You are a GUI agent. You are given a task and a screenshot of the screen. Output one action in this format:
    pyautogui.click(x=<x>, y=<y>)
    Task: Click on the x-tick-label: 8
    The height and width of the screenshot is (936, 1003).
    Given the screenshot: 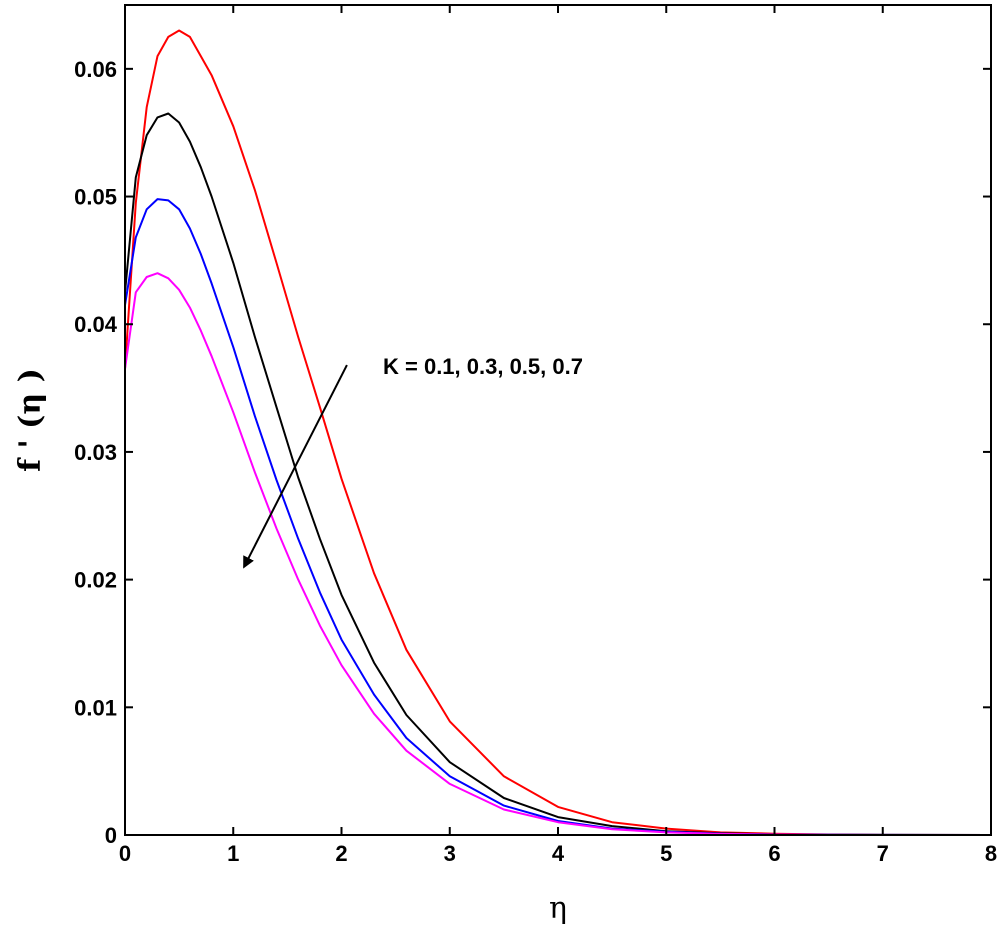 What is the action you would take?
    pyautogui.click(x=991, y=853)
    